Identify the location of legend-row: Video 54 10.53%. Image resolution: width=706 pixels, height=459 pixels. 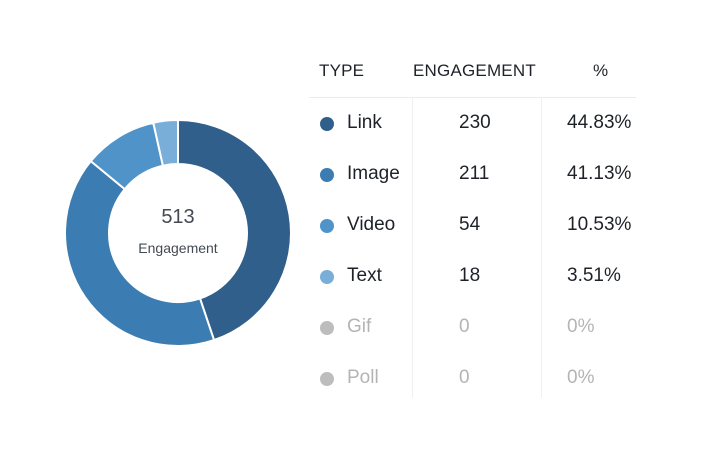
(353, 227).